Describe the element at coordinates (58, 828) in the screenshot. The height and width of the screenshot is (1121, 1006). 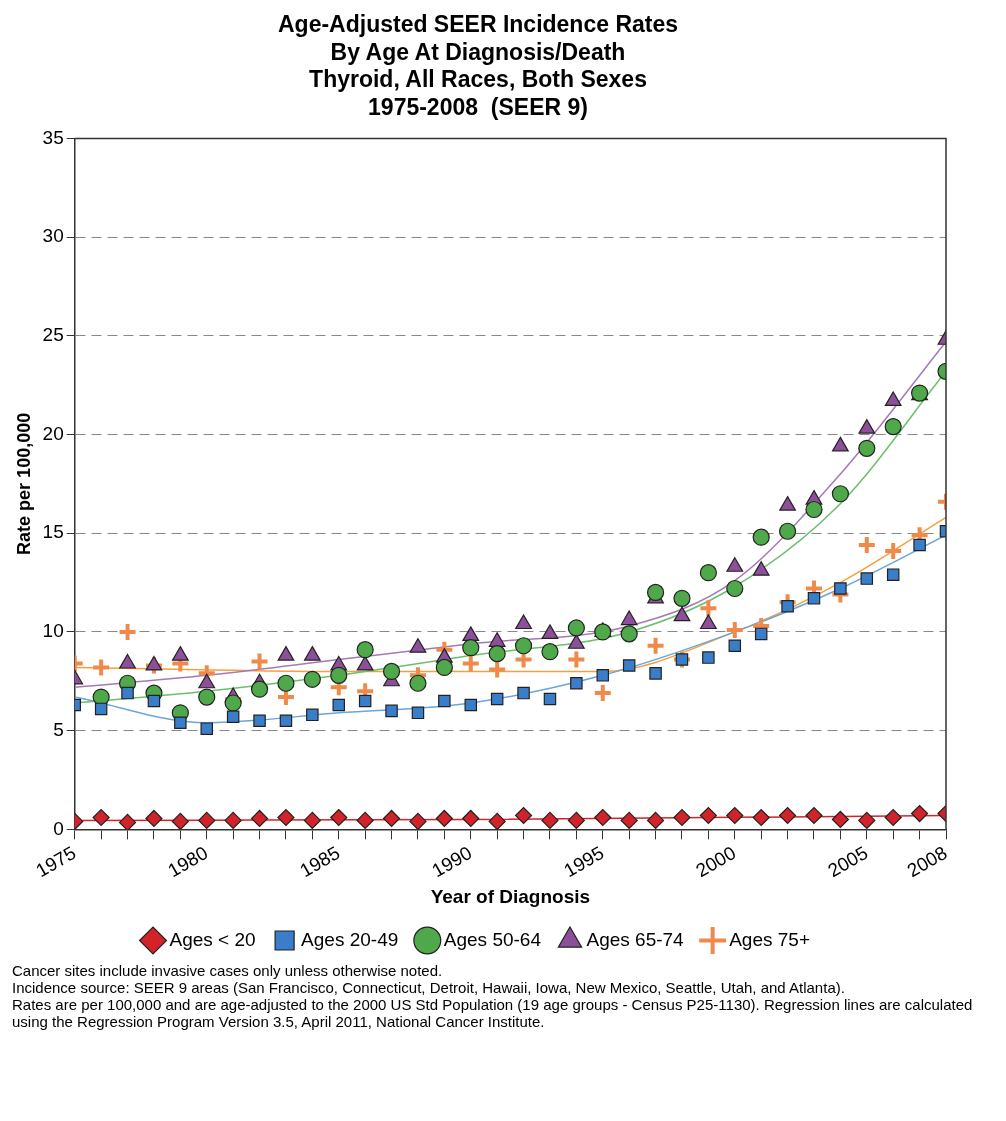
I see `y-tick-label: 0` at that location.